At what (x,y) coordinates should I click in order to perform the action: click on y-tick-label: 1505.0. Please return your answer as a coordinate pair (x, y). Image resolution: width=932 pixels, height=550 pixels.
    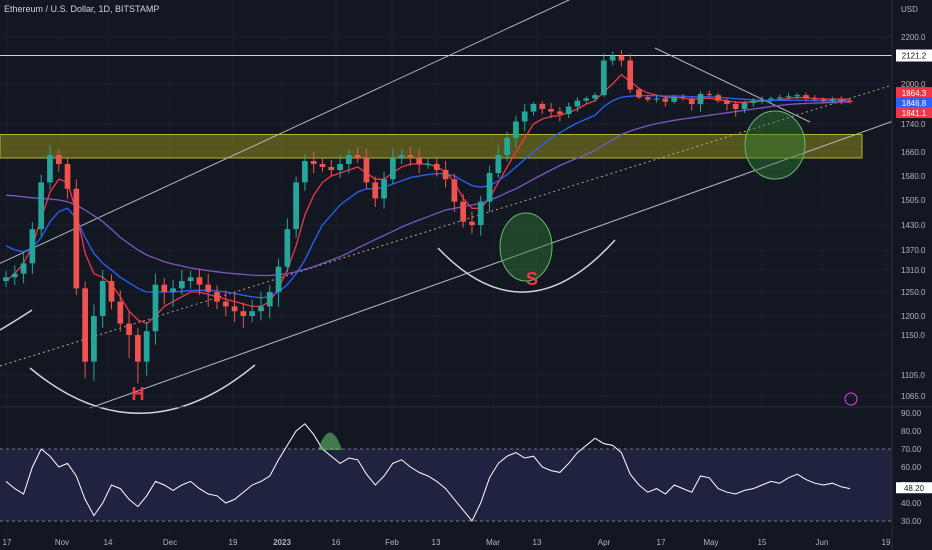
    Looking at the image, I should click on (913, 200).